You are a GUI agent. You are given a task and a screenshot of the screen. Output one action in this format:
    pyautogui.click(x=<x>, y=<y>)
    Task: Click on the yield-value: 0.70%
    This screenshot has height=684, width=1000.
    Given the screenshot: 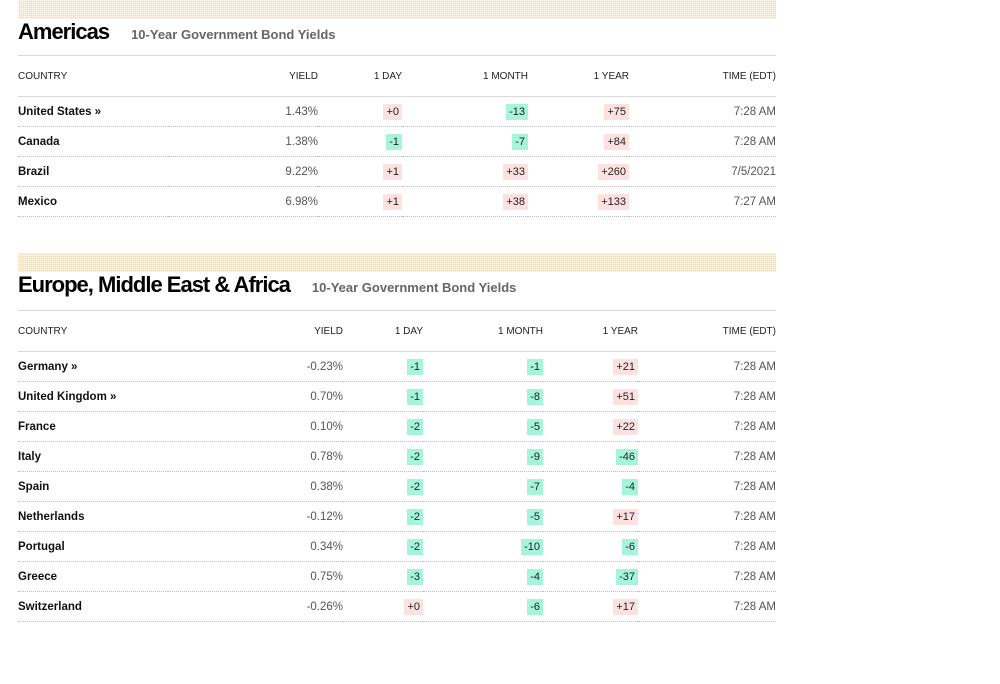 What is the action you would take?
    pyautogui.click(x=255, y=396)
    